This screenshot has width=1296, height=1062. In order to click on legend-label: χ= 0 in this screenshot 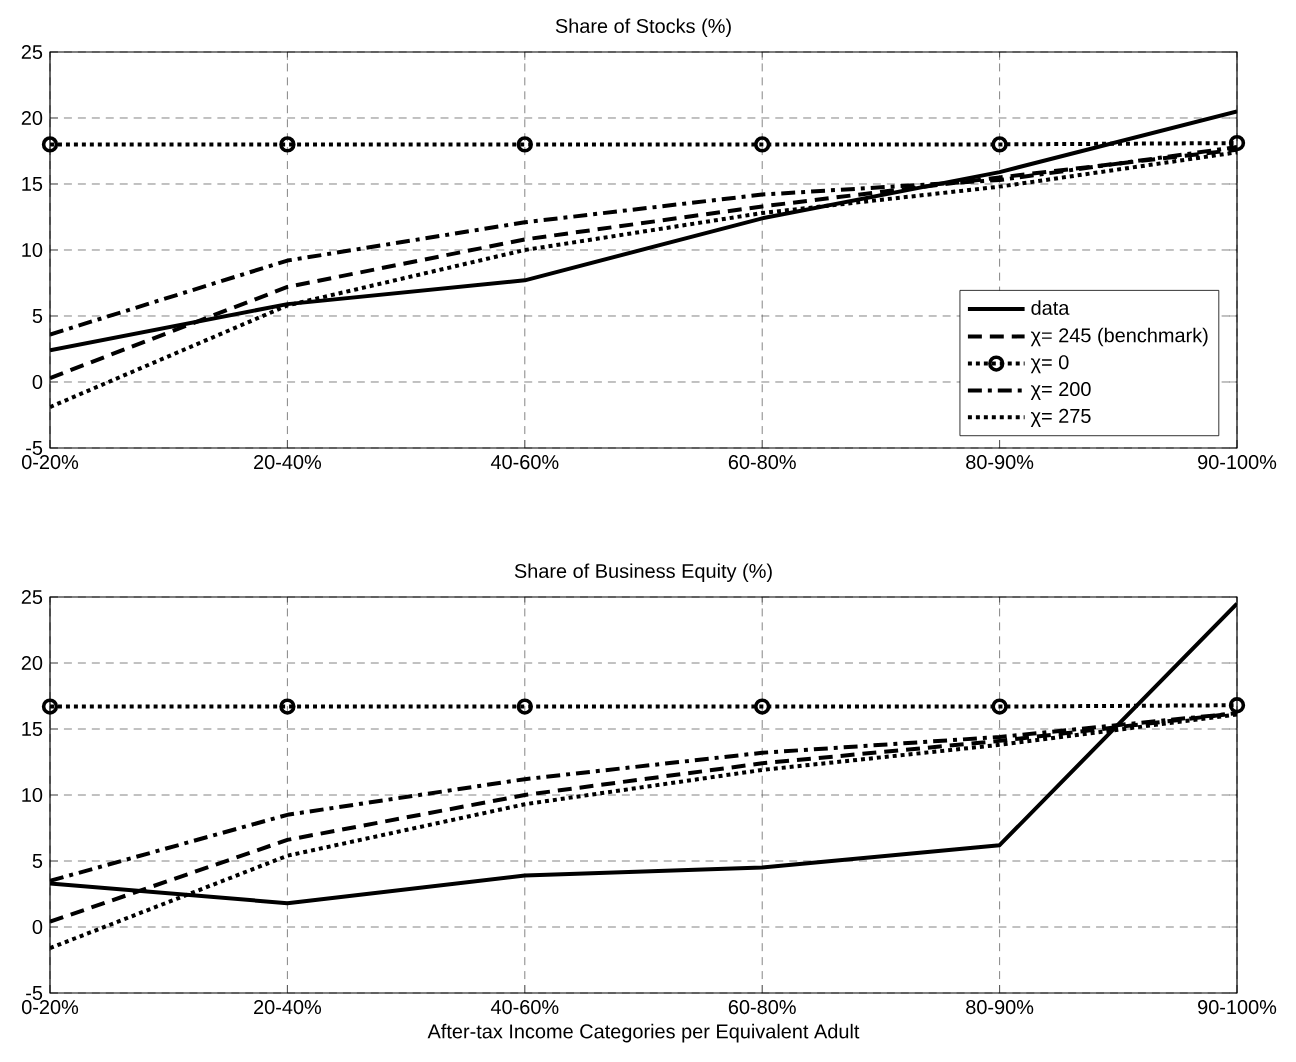, I will do `click(1049, 364)`.